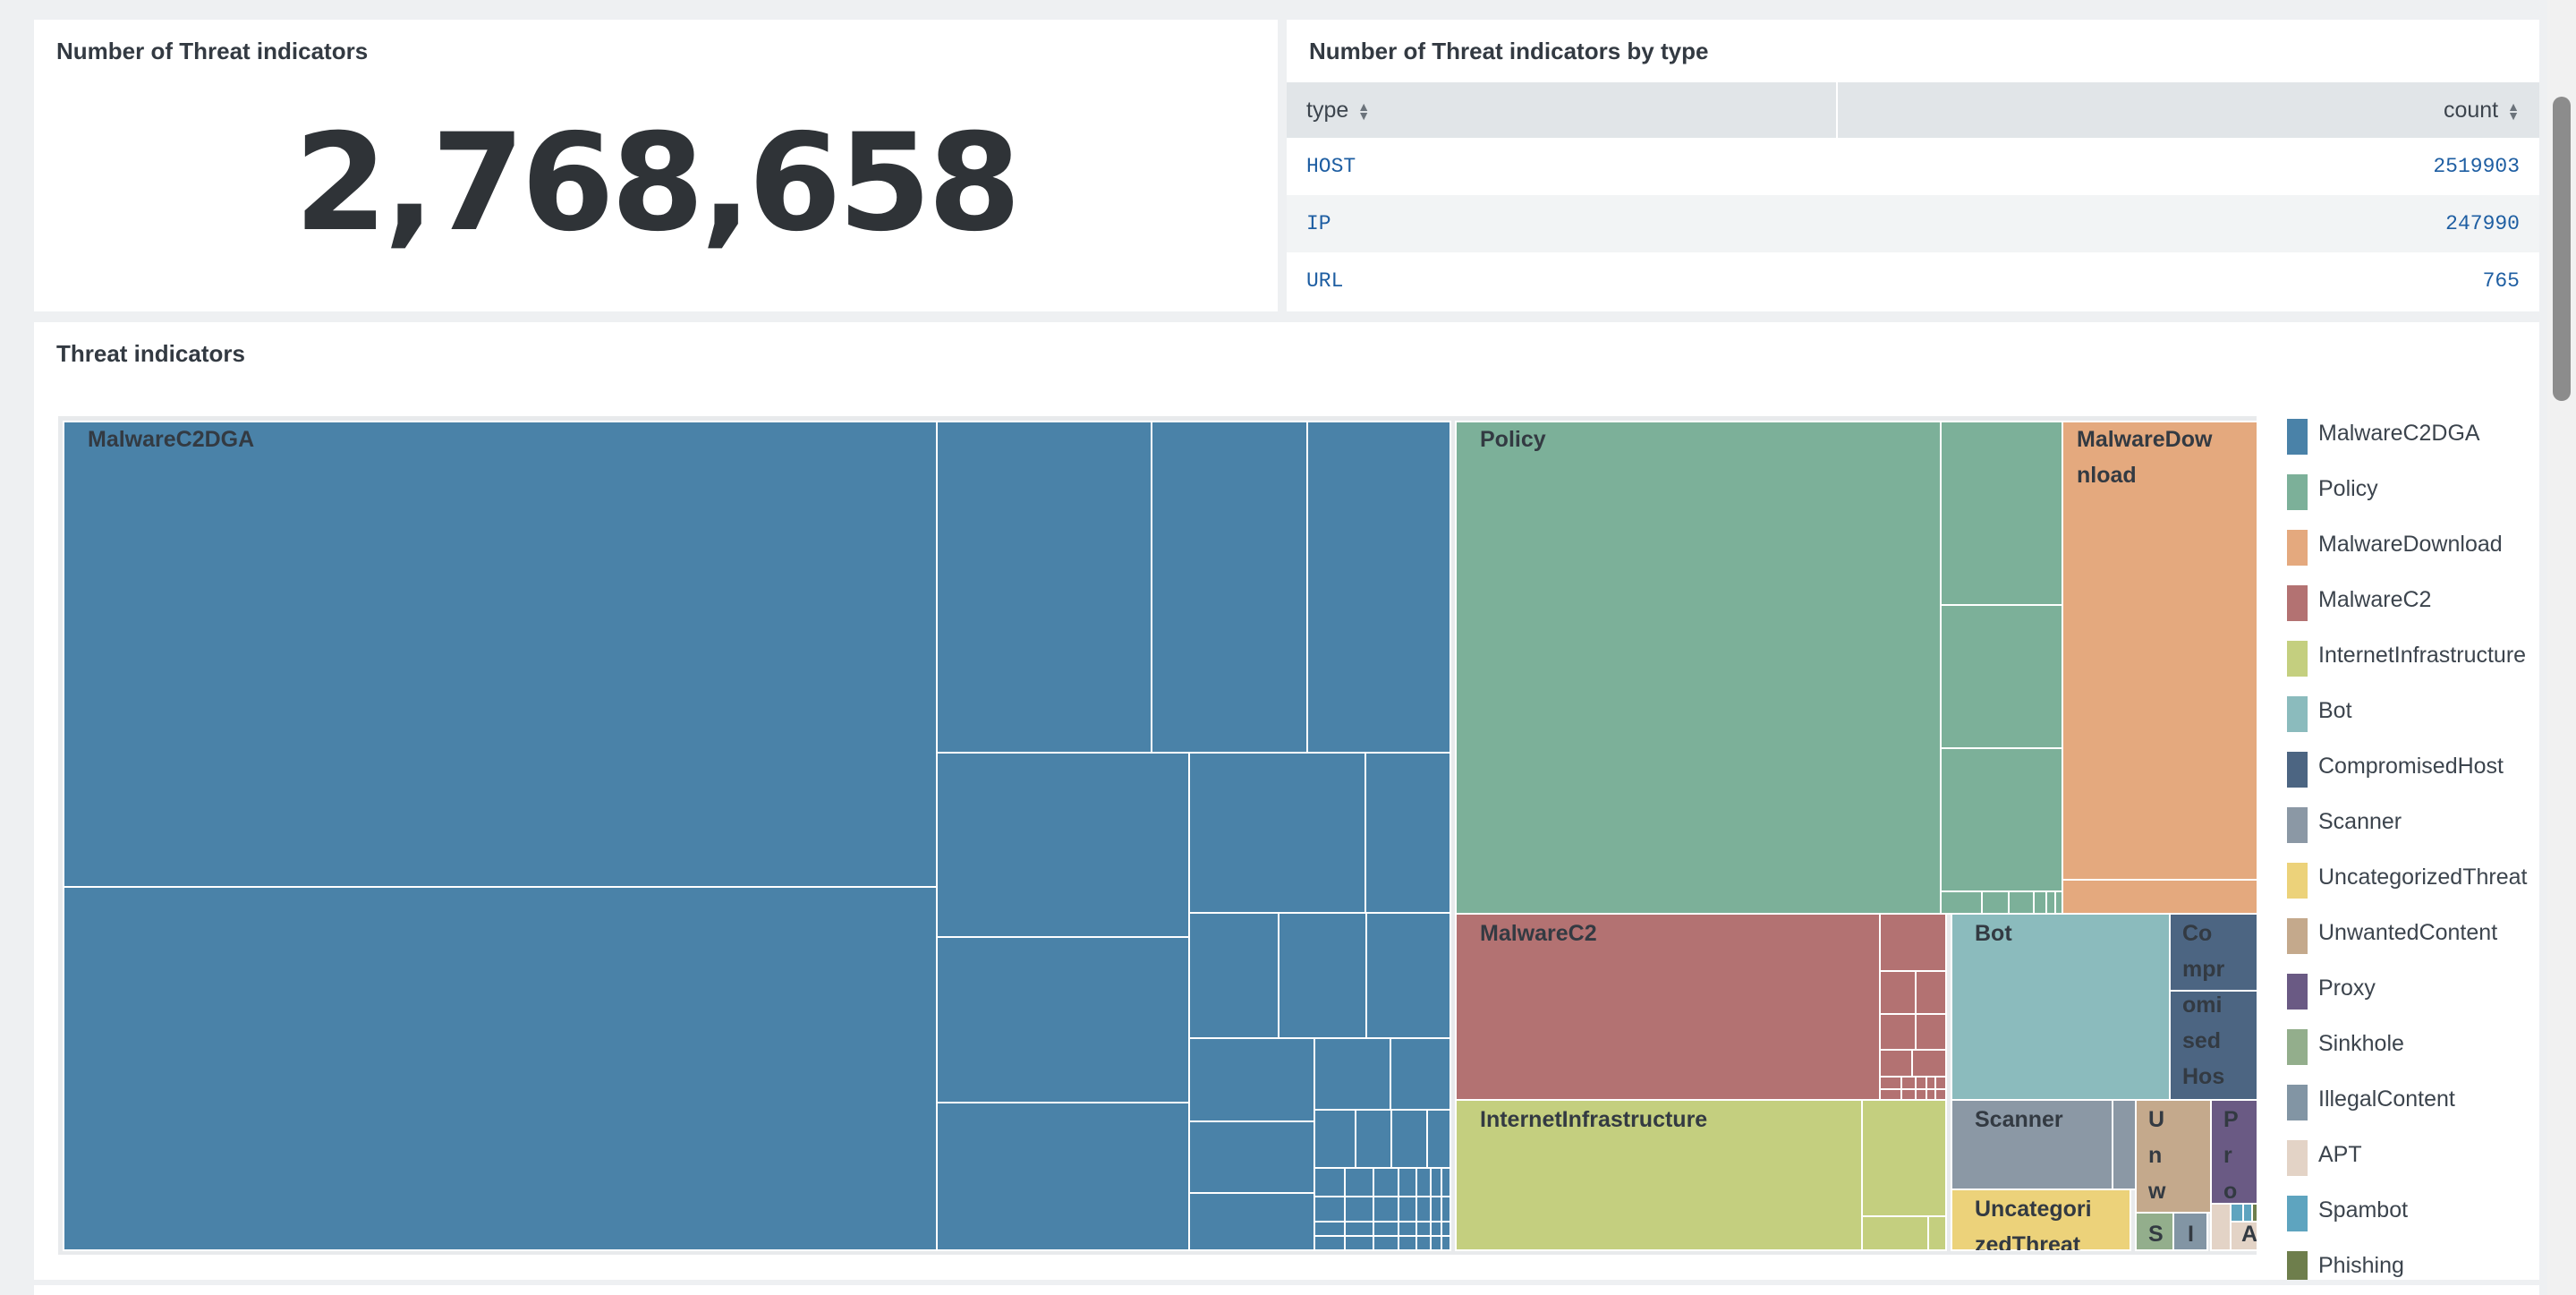 Image resolution: width=2576 pixels, height=1295 pixels. I want to click on table-row: URL 765, so click(1913, 281).